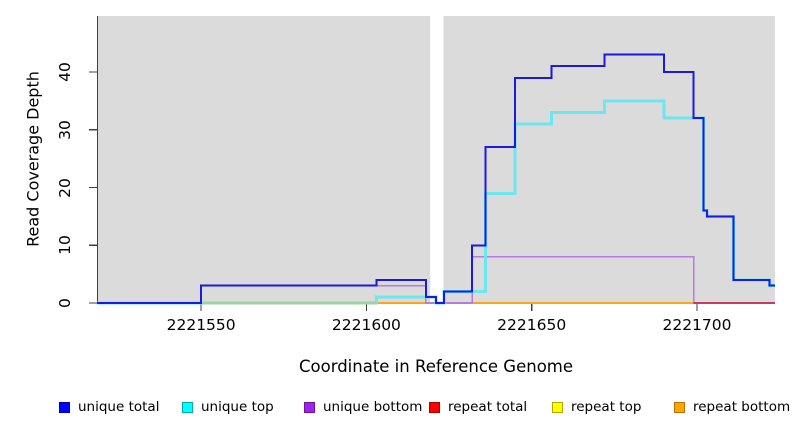 The image size is (792, 432). Describe the element at coordinates (65, 245) in the screenshot. I see `y-tick-label-1: 10` at that location.